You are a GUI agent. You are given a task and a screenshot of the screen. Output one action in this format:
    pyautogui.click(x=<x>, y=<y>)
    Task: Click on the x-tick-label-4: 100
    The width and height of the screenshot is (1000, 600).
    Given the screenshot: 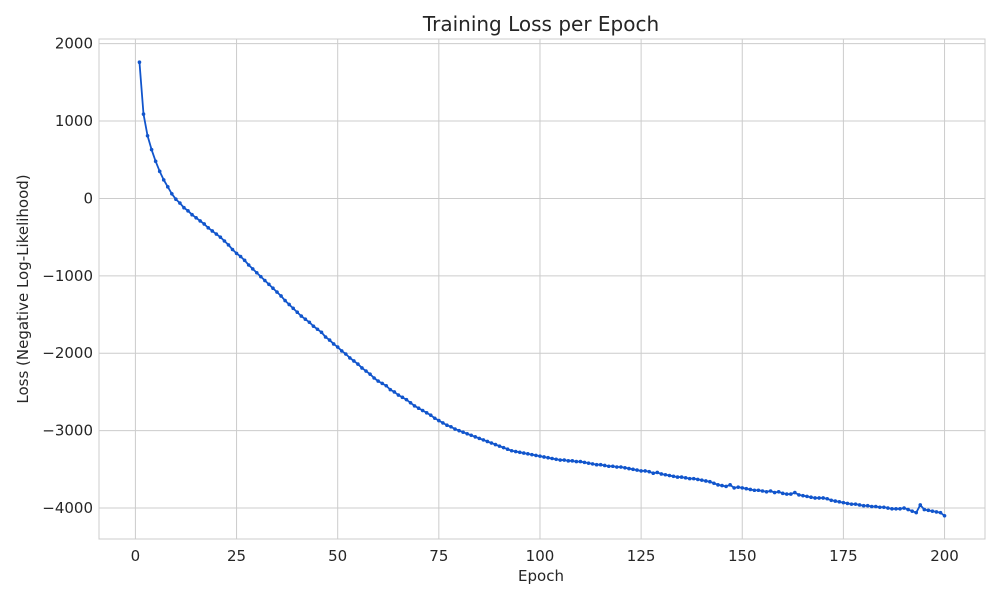 What is the action you would take?
    pyautogui.click(x=540, y=556)
    